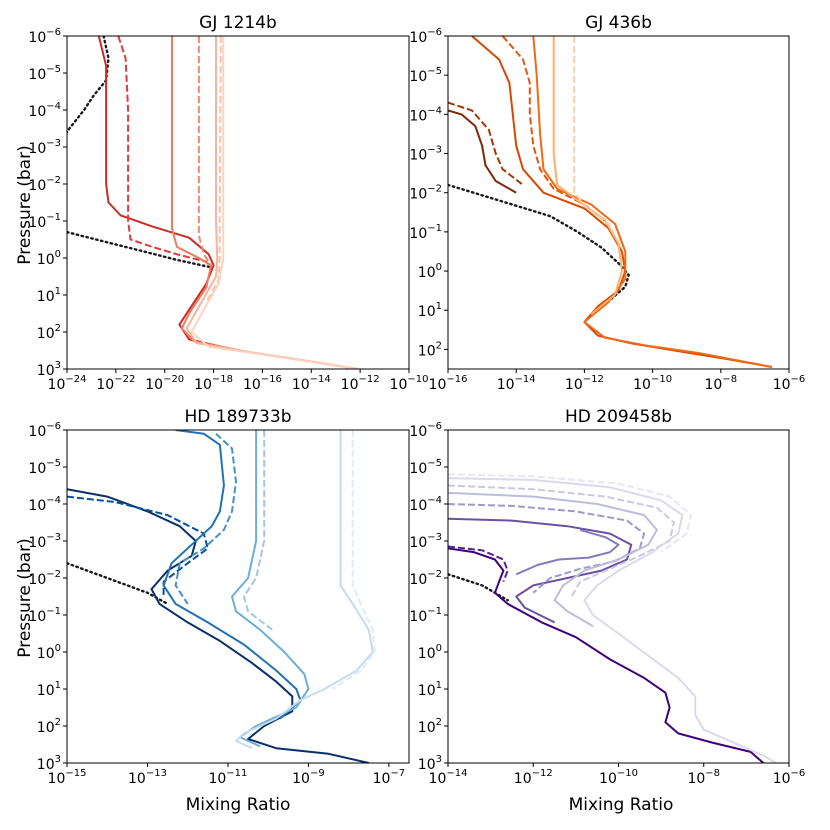  Describe the element at coordinates (238, 805) in the screenshot. I see `xlabel-left: Mixing Ratio` at that location.